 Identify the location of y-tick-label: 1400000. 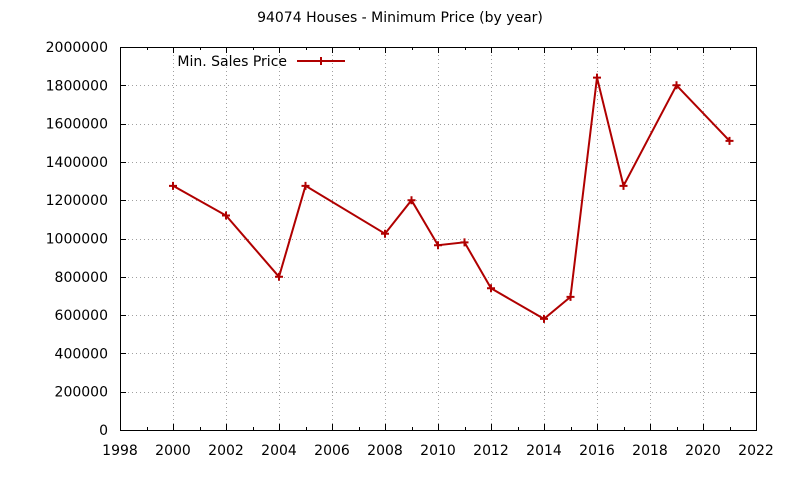
(77, 163).